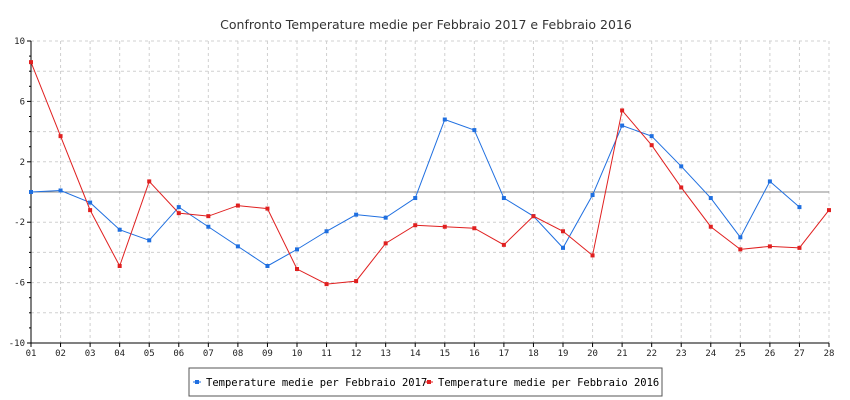  I want to click on x-tick-label: 02, so click(60, 354).